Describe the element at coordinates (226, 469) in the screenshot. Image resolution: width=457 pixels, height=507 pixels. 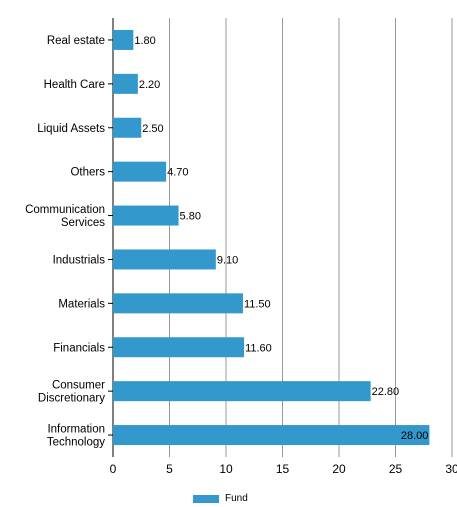
I see `x-tick-label: 10` at that location.